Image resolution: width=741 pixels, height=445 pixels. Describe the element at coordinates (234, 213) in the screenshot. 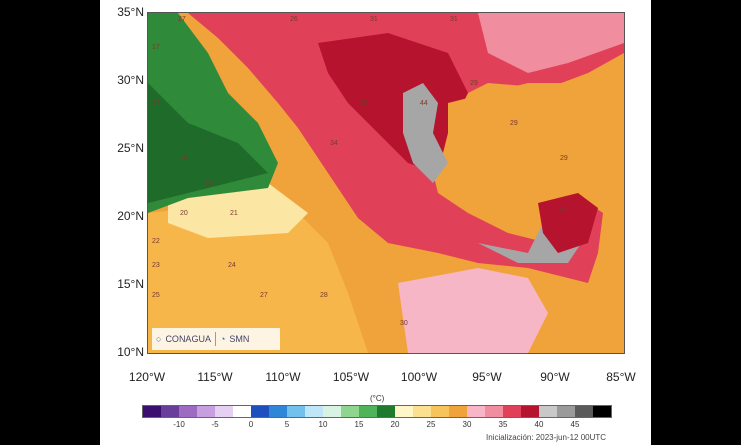

I see `grid-value: 21` at that location.